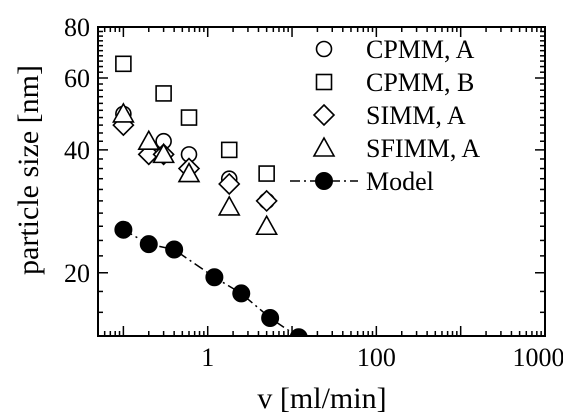 The image size is (563, 416). Describe the element at coordinates (321, 398) in the screenshot. I see `x-axis-title: v [ml/min]` at that location.